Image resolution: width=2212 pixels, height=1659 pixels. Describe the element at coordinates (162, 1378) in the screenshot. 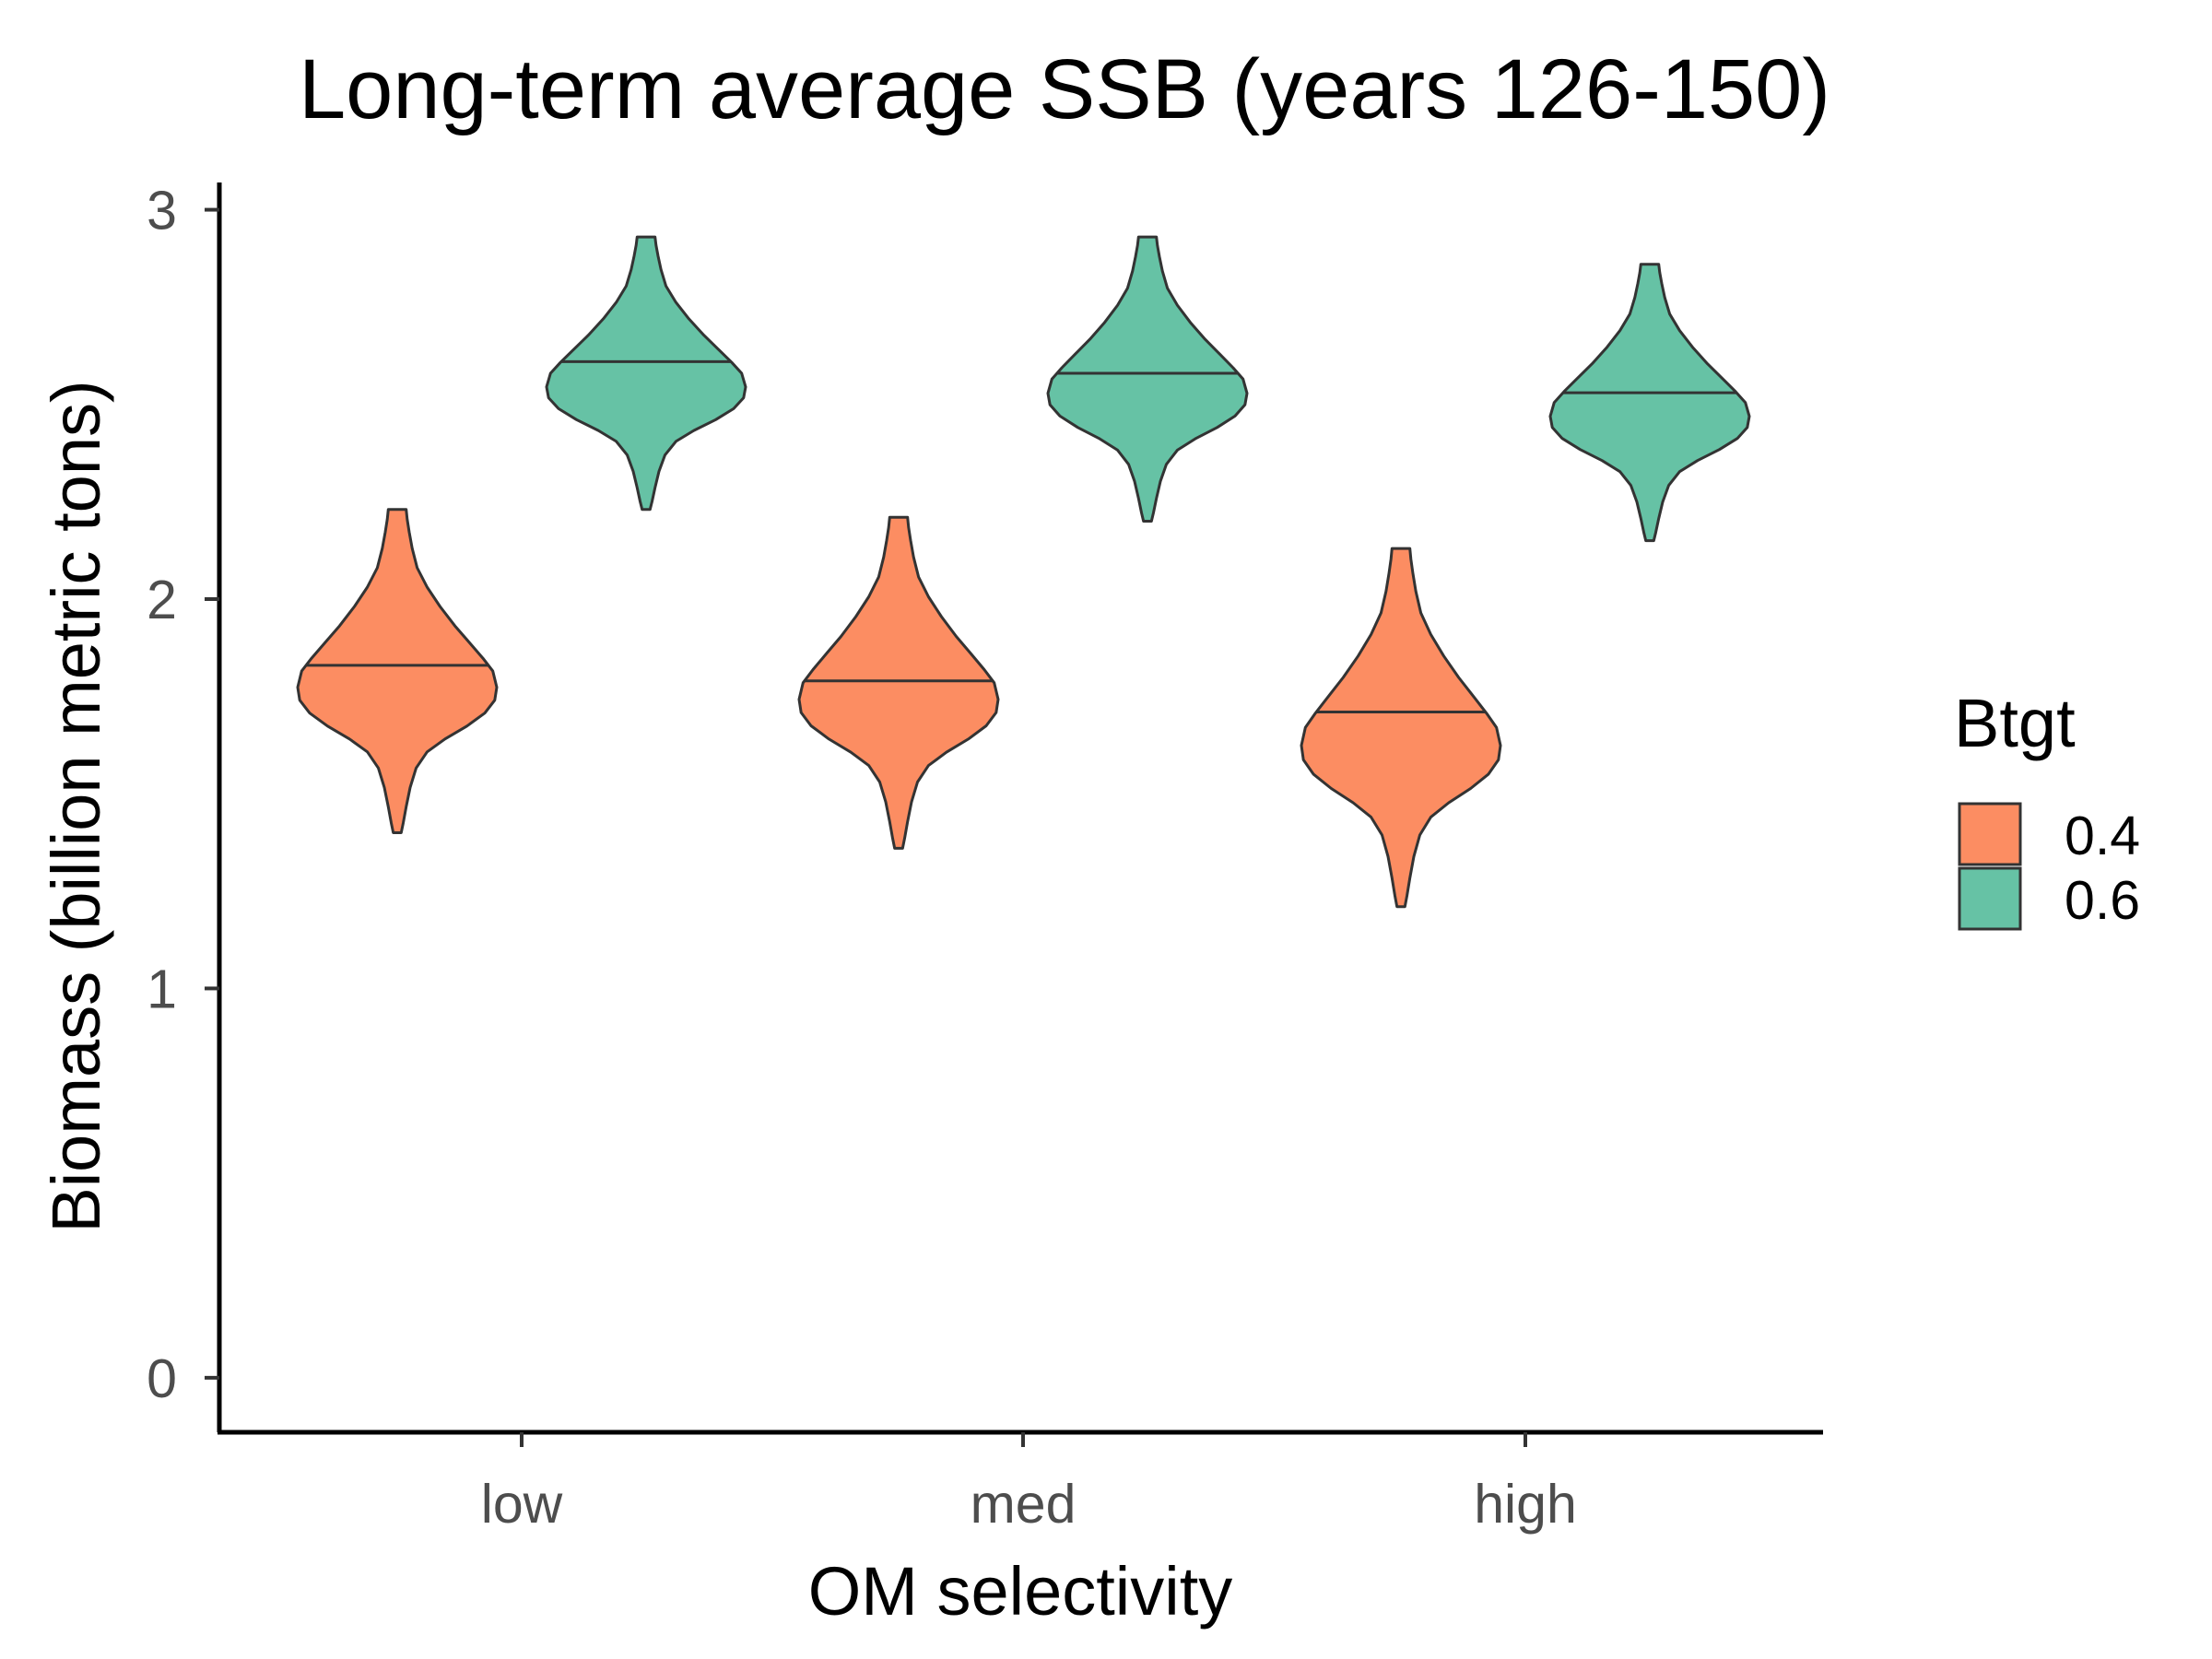

I see `y-tick-label: 0` at that location.